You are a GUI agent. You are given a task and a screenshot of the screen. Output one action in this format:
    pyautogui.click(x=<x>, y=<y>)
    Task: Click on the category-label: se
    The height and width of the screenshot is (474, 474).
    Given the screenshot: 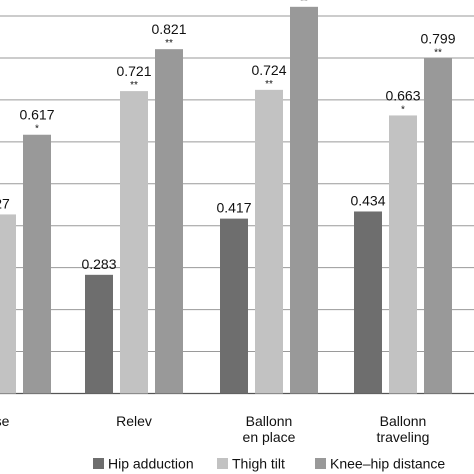 What is the action you would take?
    pyautogui.click(x=5, y=421)
    